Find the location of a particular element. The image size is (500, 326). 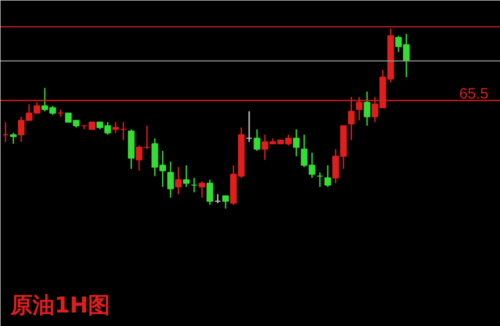

text: 65.5 is located at coordinates (474, 94).